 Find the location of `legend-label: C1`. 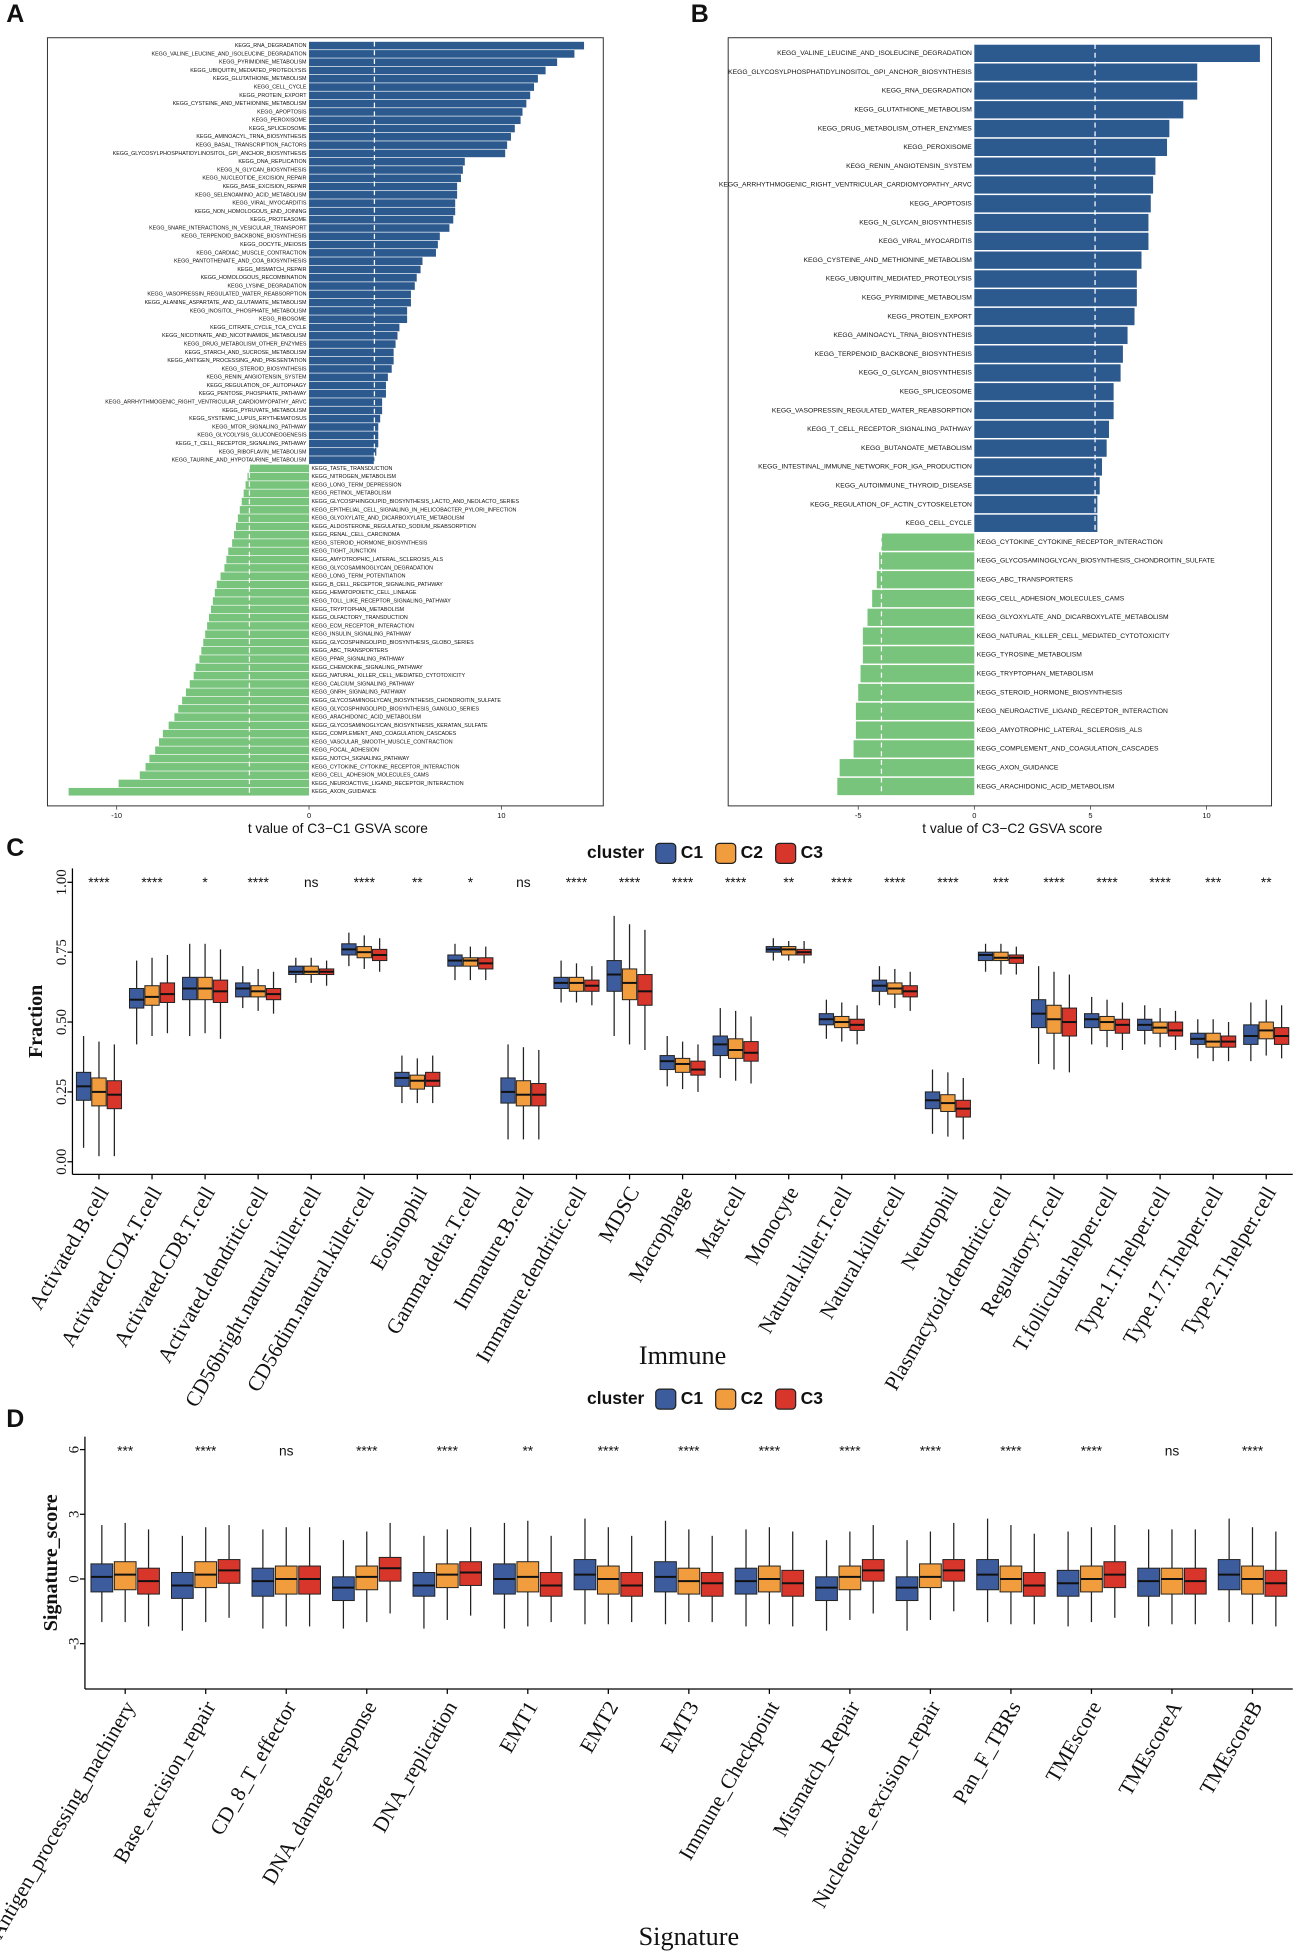

legend-label: C1 is located at coordinates (692, 1398).